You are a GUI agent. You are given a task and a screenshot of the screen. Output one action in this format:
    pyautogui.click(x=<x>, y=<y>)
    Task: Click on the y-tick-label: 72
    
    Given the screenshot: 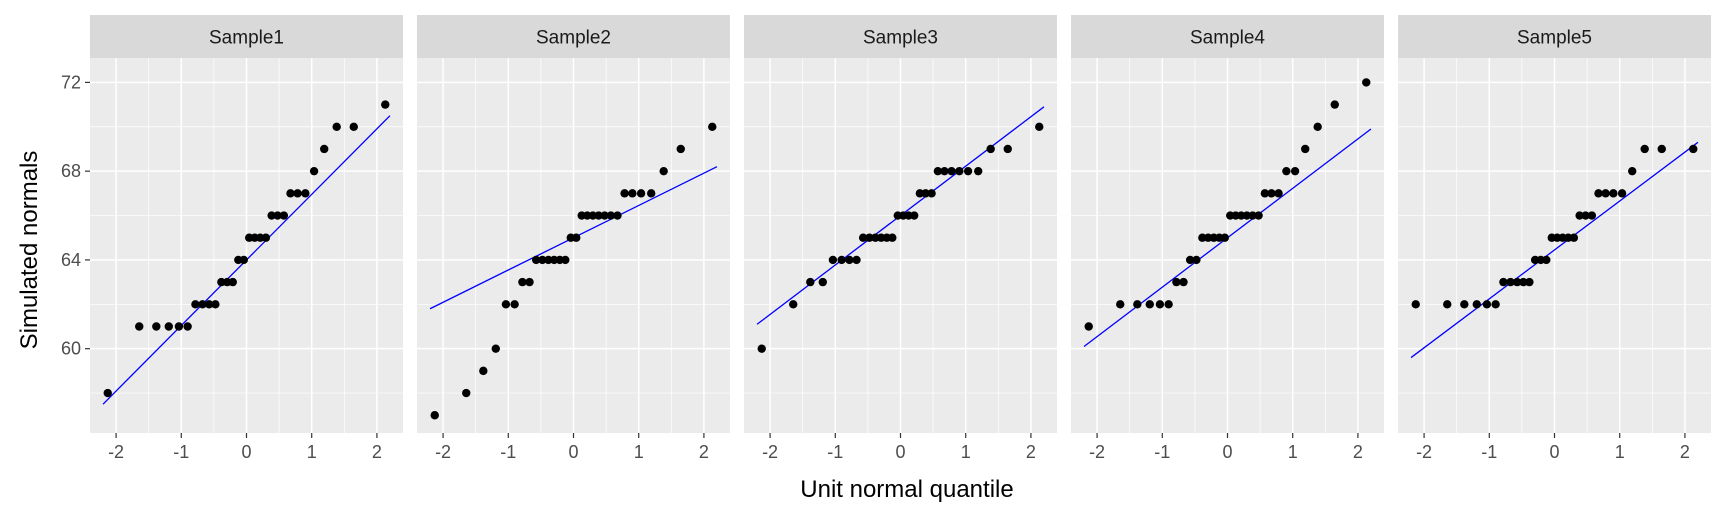 What is the action you would take?
    pyautogui.click(x=71, y=82)
    